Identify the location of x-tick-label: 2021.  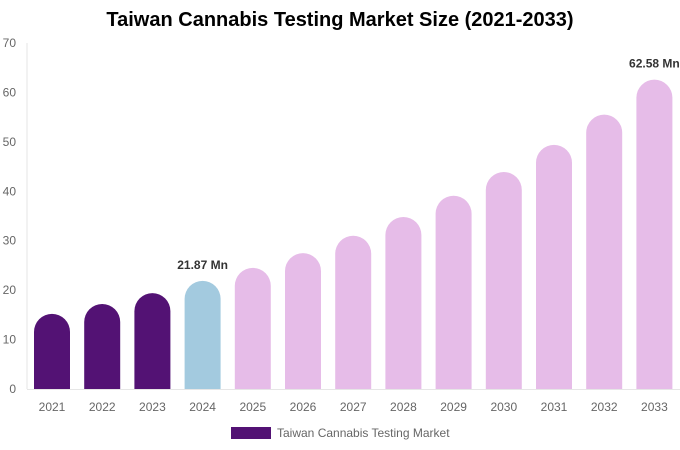
(52, 407).